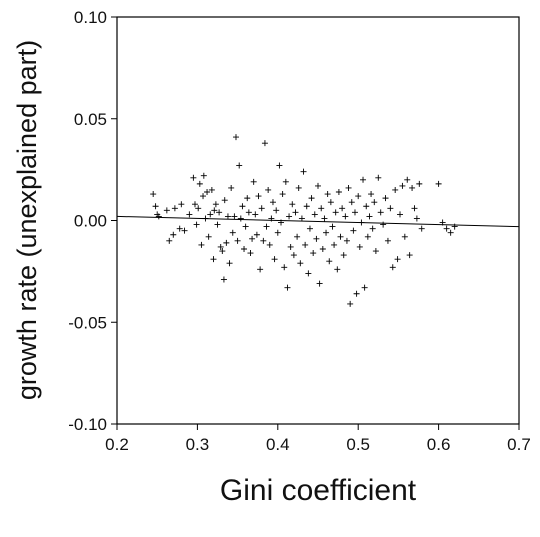 The height and width of the screenshot is (537, 540). Describe the element at coordinates (318, 490) in the screenshot. I see `x-axis-title: Gini coefficient` at that location.